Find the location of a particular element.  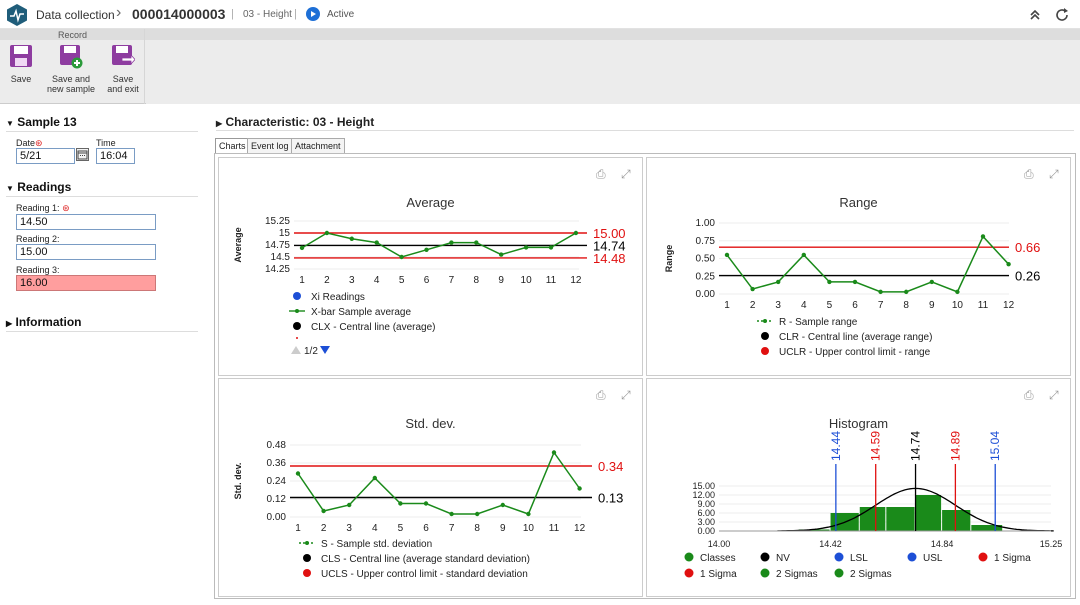

section-header-readings: ▼ Readings is located at coordinates (38, 187).